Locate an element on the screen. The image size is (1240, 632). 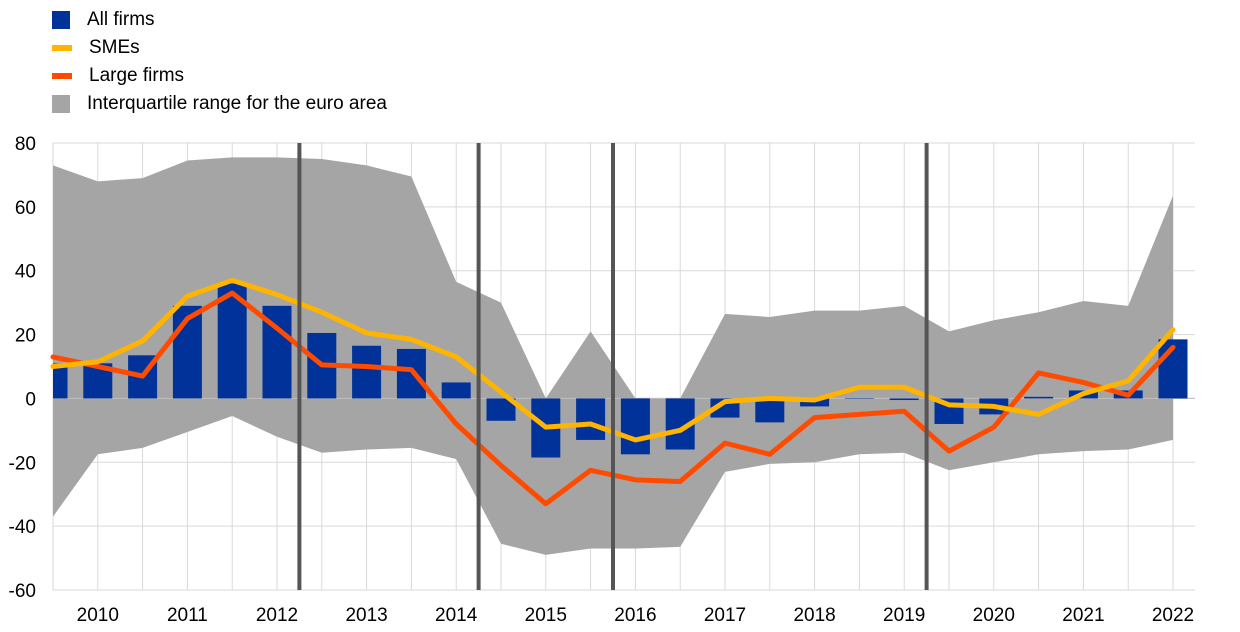
legend-label-interquartile-range: Interquartile range for the euro area is located at coordinates (237, 103).